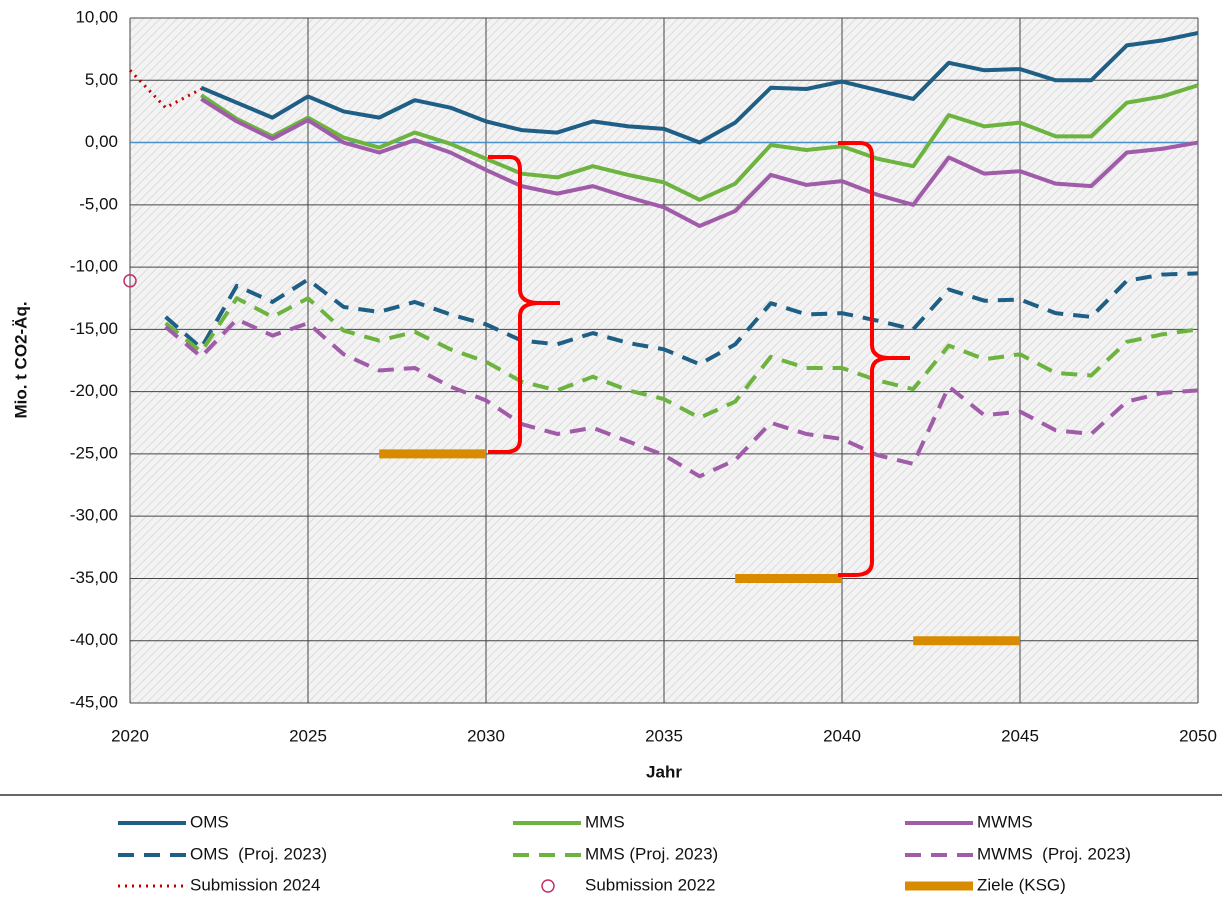 The width and height of the screenshot is (1231, 919). What do you see at coordinates (94, 328) in the screenshot?
I see `y-tick-label: -15,00` at bounding box center [94, 328].